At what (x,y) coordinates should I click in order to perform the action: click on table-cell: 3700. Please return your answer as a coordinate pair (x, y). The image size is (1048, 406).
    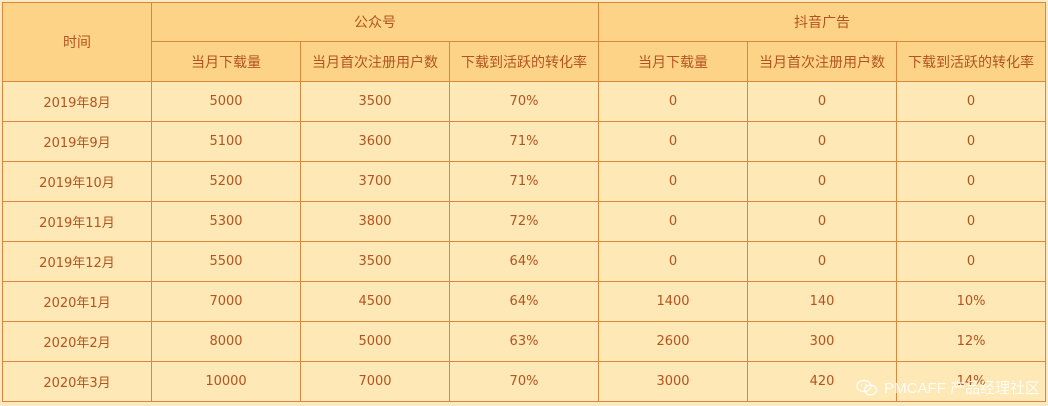
    Looking at the image, I should click on (375, 181).